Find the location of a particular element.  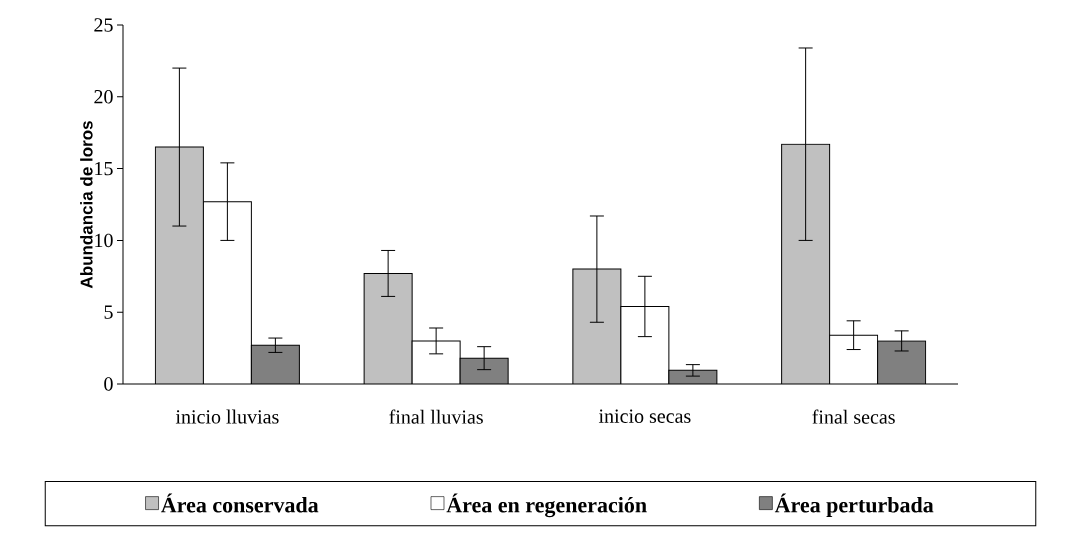

y-tick-label: 15 is located at coordinates (104, 168).